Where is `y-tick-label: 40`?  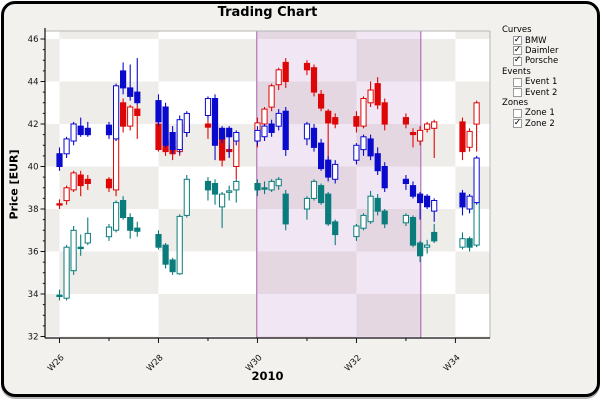
y-tick-label: 40 is located at coordinates (33, 167).